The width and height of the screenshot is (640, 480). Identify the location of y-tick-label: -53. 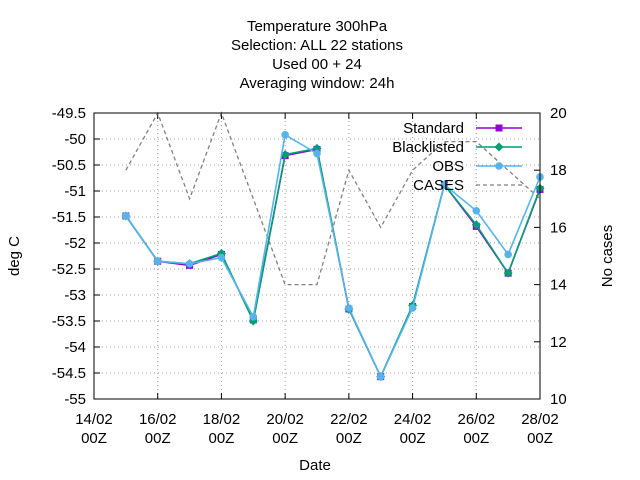
(75, 295).